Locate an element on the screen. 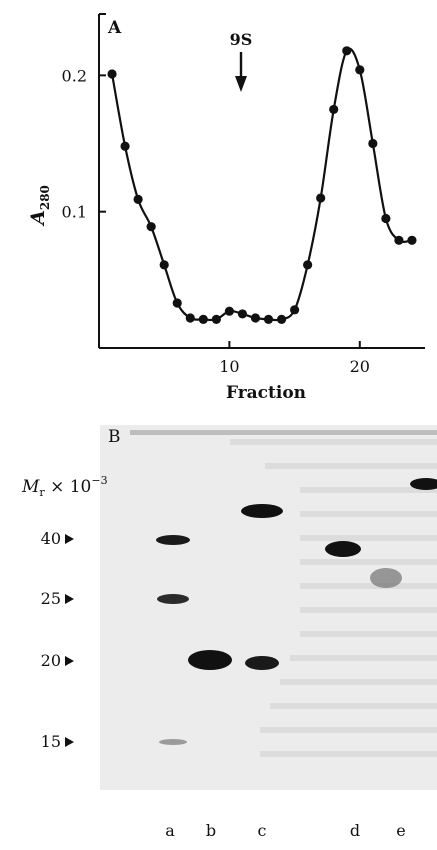 The height and width of the screenshot is (850, 437). lane-label-c: c is located at coordinates (262, 830).